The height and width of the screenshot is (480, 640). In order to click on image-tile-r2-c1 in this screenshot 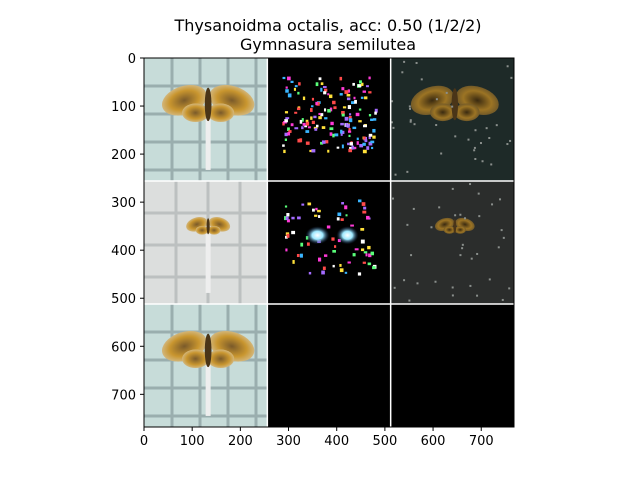, I will do `click(329, 365)`.